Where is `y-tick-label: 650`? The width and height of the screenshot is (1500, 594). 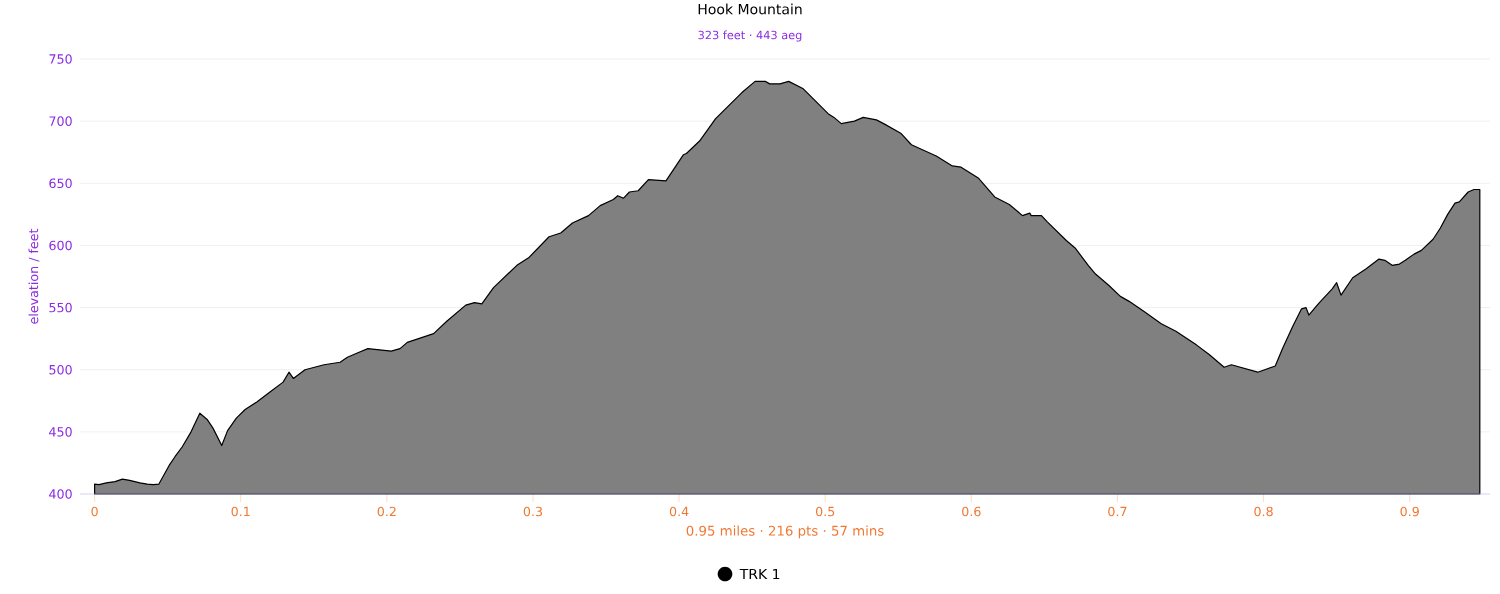
y-tick-label: 650 is located at coordinates (60, 183).